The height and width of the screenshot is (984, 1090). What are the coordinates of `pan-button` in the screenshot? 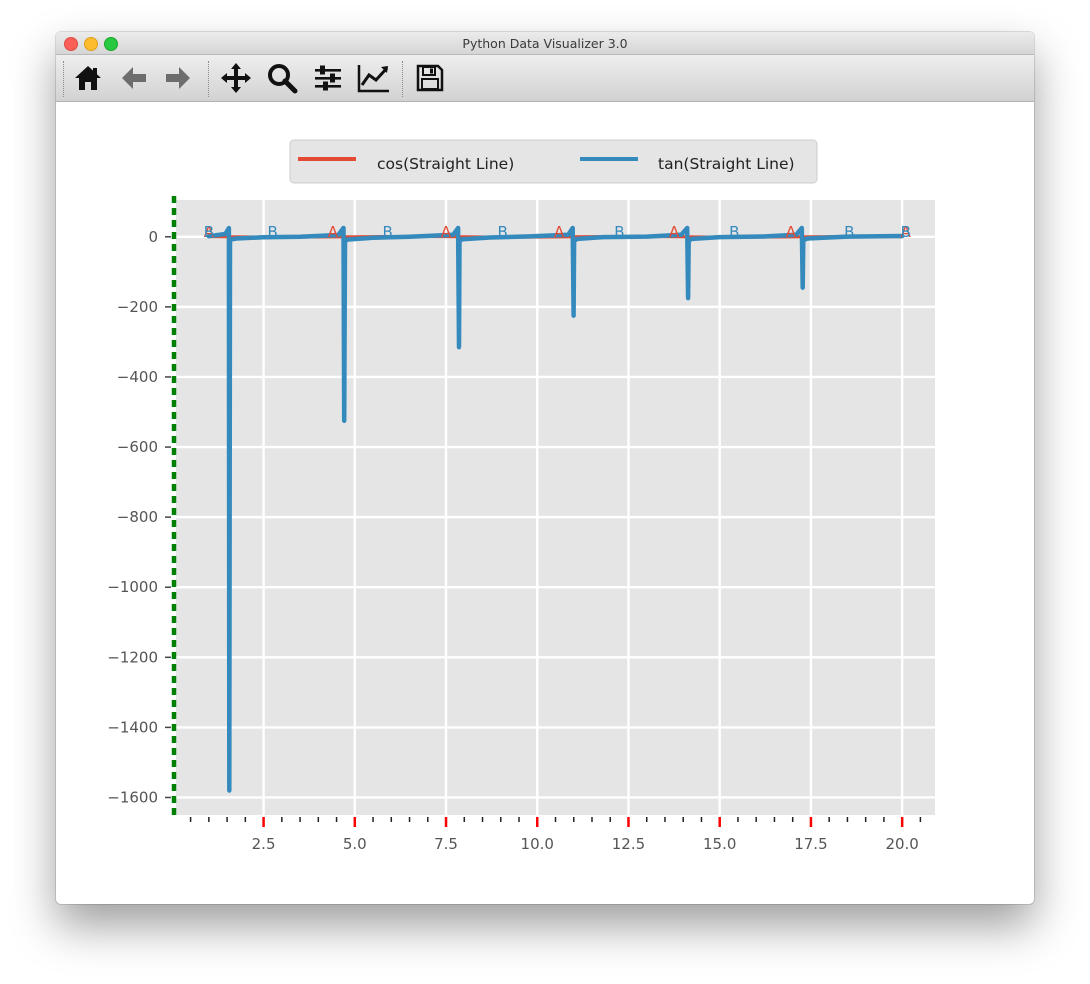 It's located at (236, 78).